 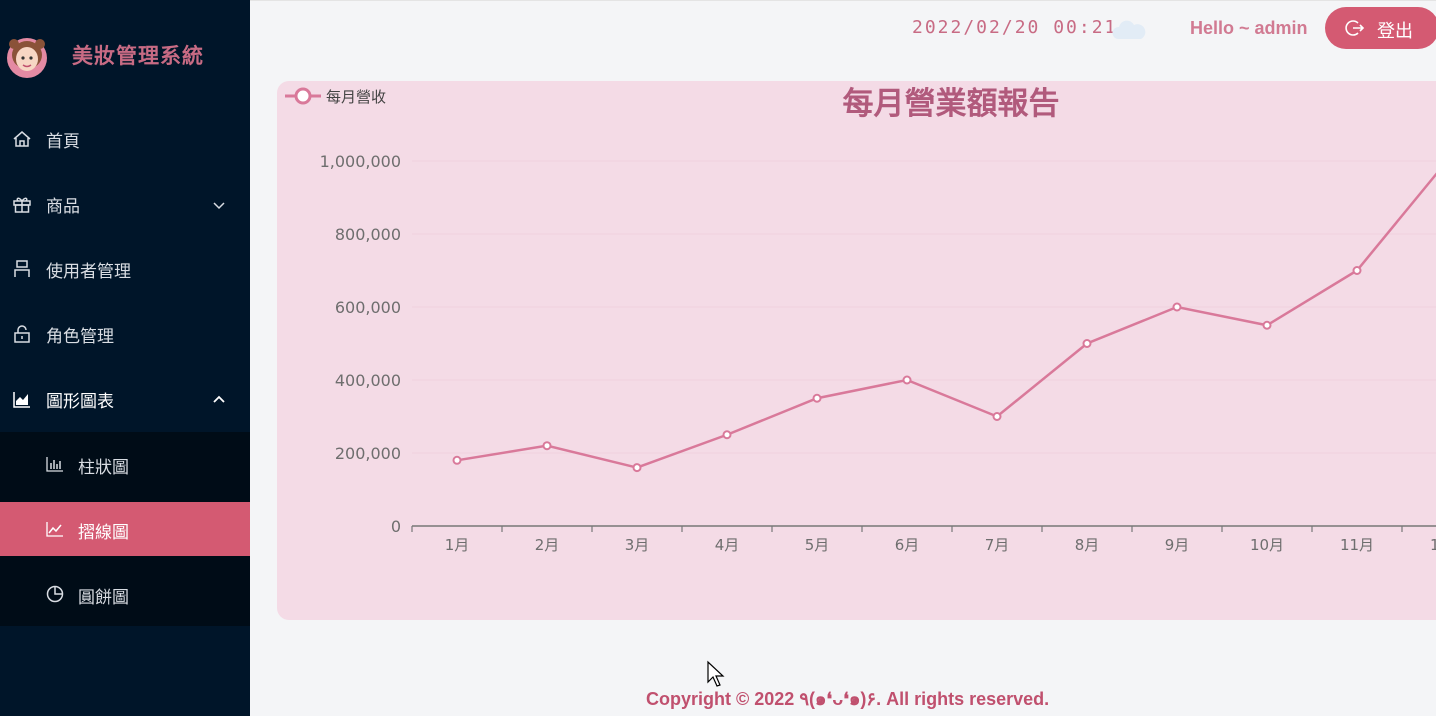 I want to click on sidebar-item-users: 使用者管理, so click(x=125, y=269).